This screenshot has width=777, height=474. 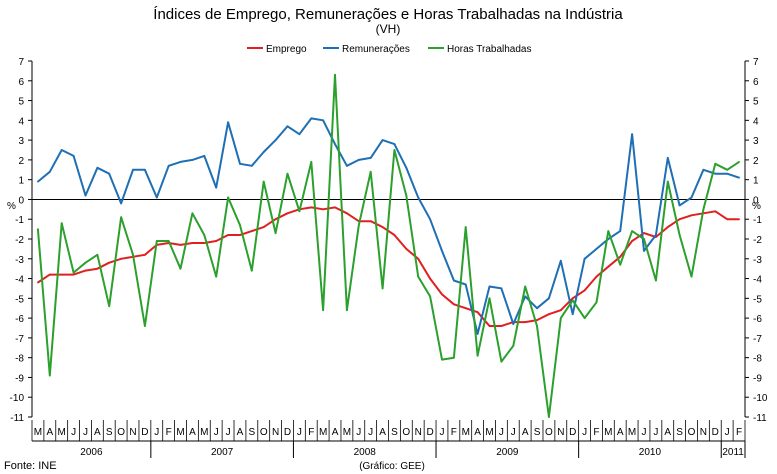 I want to click on y-tick-label-right: 0, so click(x=756, y=200).